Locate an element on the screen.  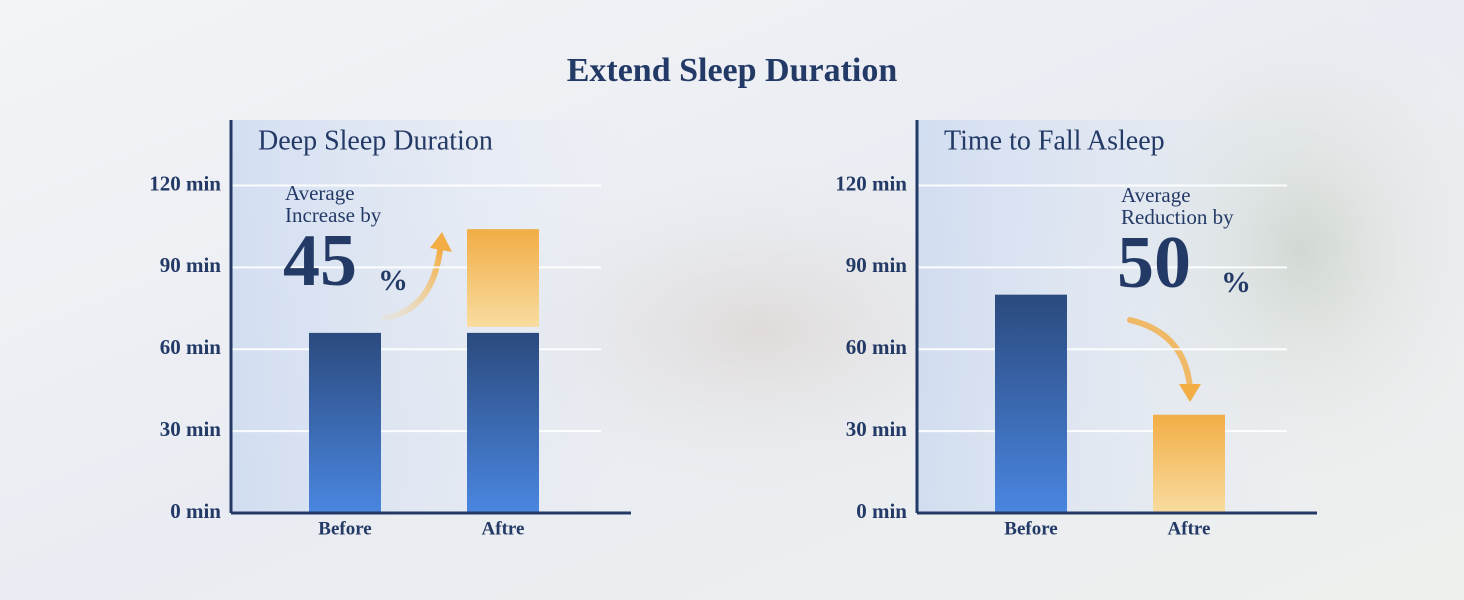
chart-title: Time to Fall Asleep is located at coordinates (1054, 140).